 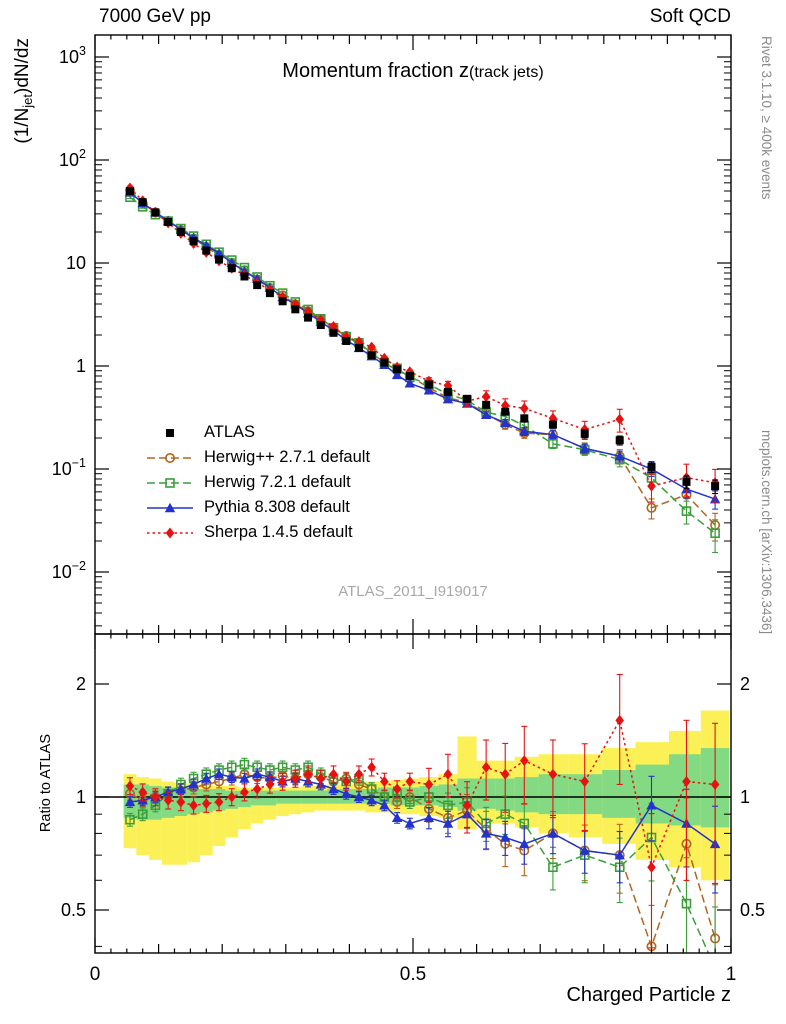 What do you see at coordinates (22, 125) in the screenshot?
I see `y-axis-prefix: (1/N` at bounding box center [22, 125].